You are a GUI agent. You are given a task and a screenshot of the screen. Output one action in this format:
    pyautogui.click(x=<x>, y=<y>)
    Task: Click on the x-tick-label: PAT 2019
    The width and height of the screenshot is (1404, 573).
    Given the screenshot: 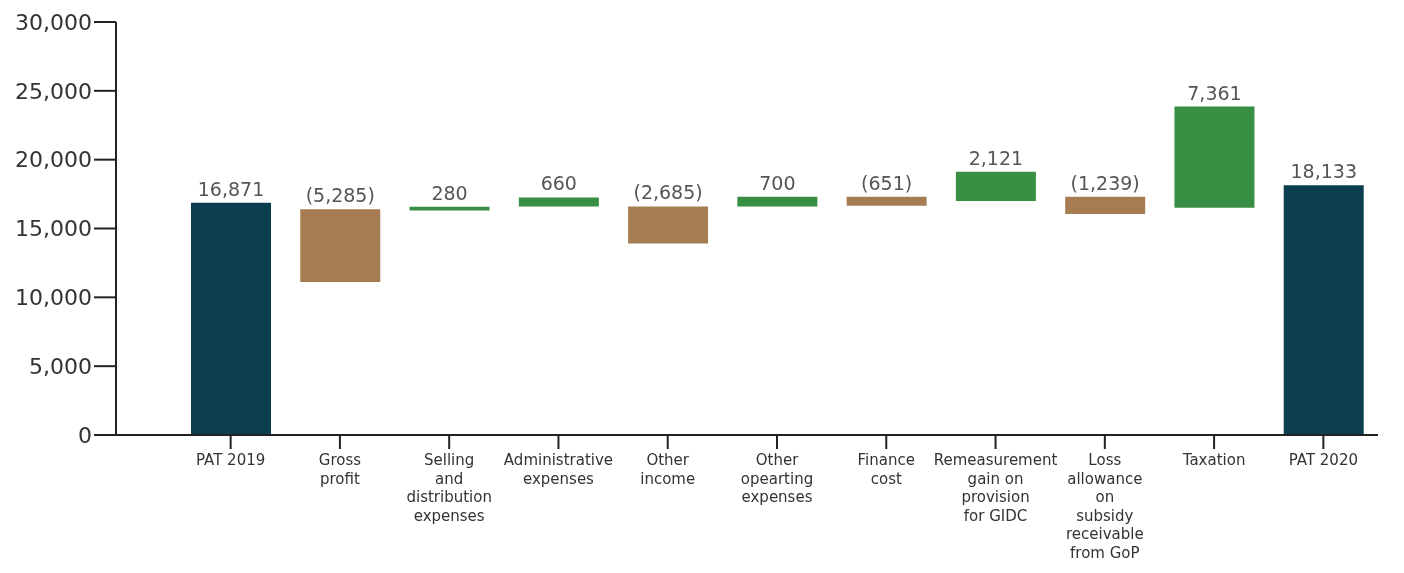 What is the action you would take?
    pyautogui.click(x=230, y=460)
    